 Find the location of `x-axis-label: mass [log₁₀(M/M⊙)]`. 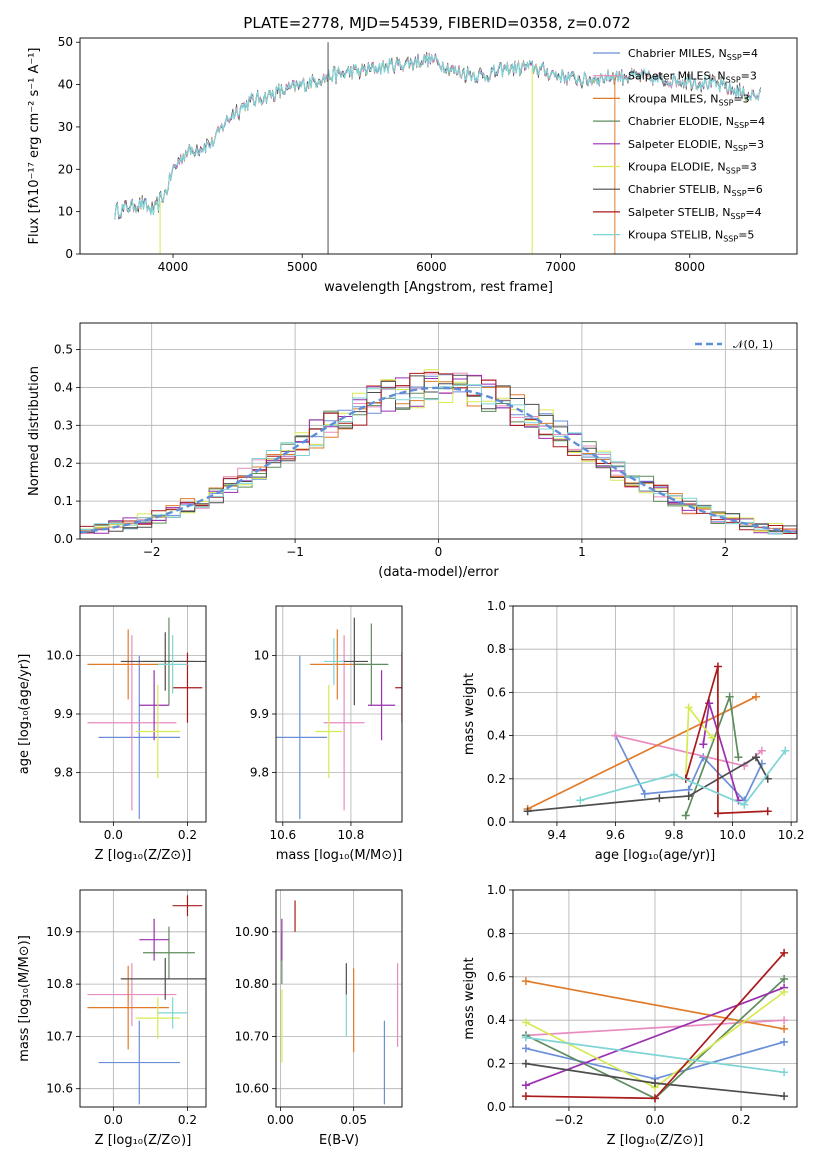

x-axis-label: mass [log₁₀(M/M⊙)] is located at coordinates (339, 855).